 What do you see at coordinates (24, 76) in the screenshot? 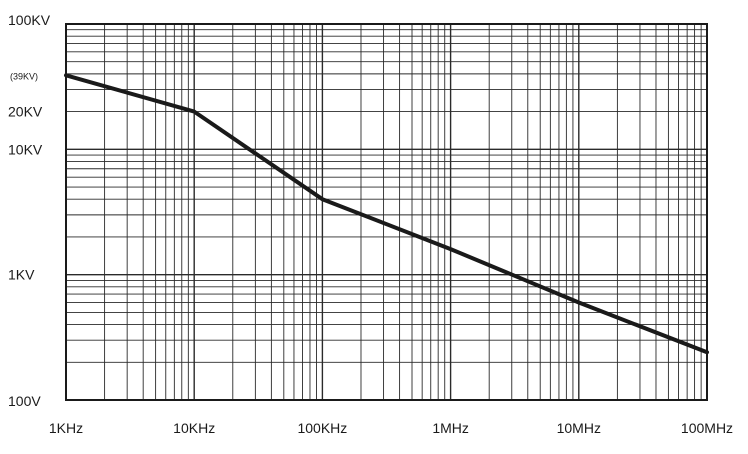
I see `y-tick-label: (39KV)` at bounding box center [24, 76].